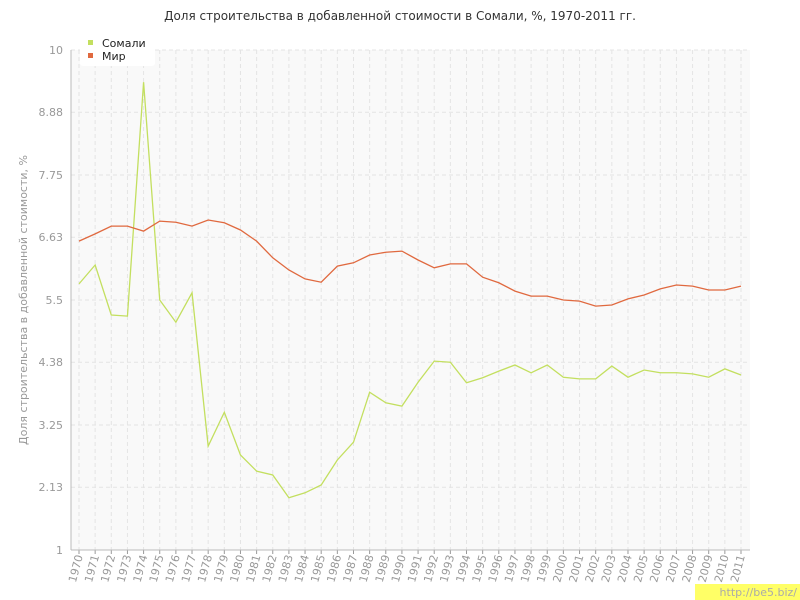  What do you see at coordinates (51, 487) in the screenshot?
I see `y-tick-label: 2.13` at bounding box center [51, 487].